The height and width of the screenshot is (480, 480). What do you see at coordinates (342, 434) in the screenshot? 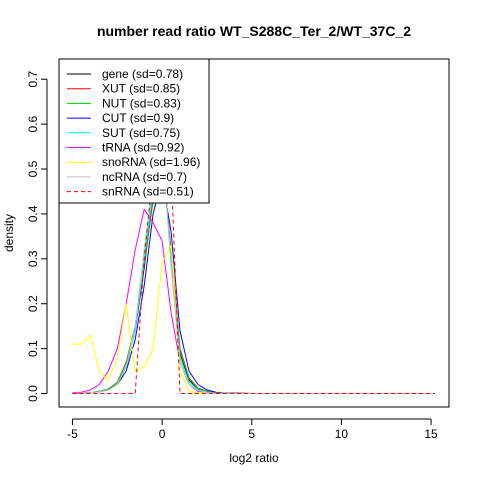
I see `x-tick-label: 10` at bounding box center [342, 434].